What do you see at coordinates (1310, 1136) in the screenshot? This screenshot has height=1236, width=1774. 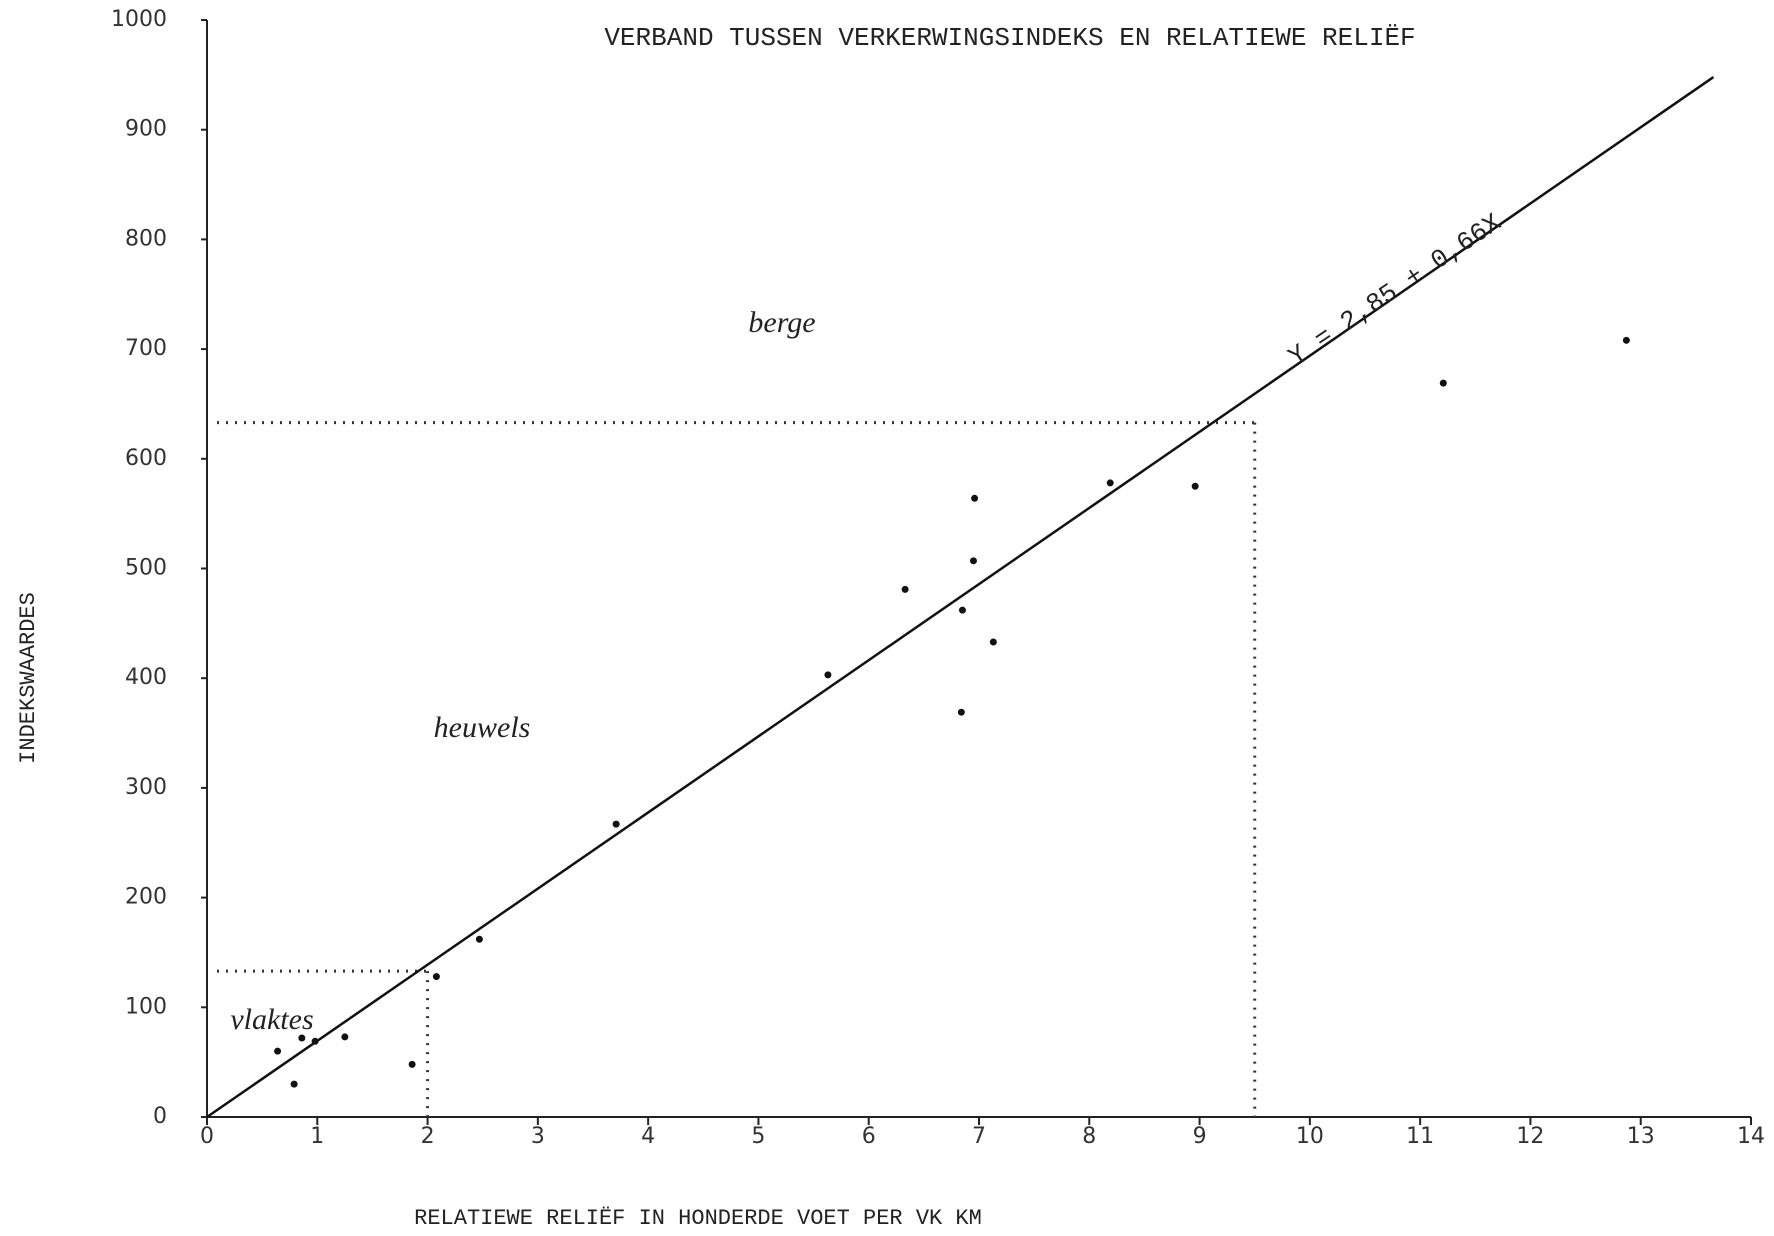 I see `x-tick-label: 10` at bounding box center [1310, 1136].